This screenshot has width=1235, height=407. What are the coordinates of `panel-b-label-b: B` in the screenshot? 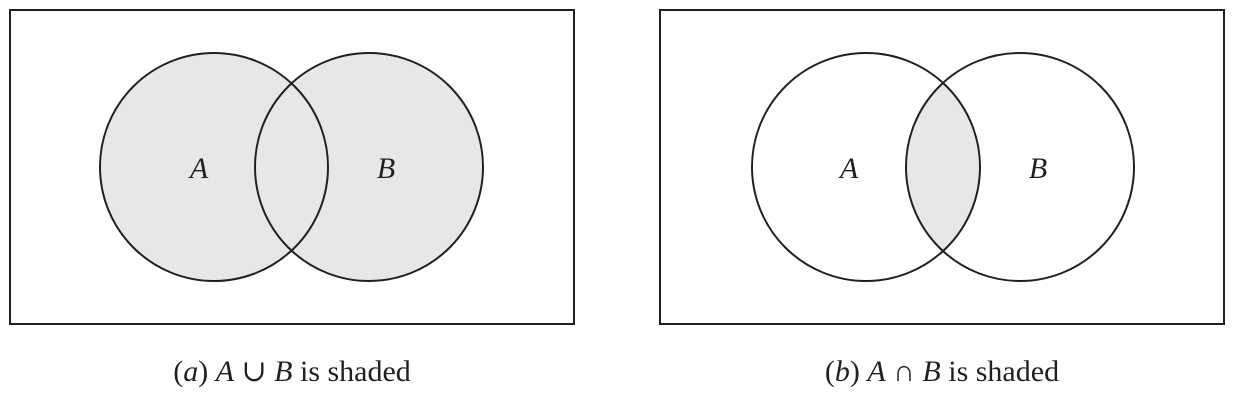 It's located at (1038, 168).